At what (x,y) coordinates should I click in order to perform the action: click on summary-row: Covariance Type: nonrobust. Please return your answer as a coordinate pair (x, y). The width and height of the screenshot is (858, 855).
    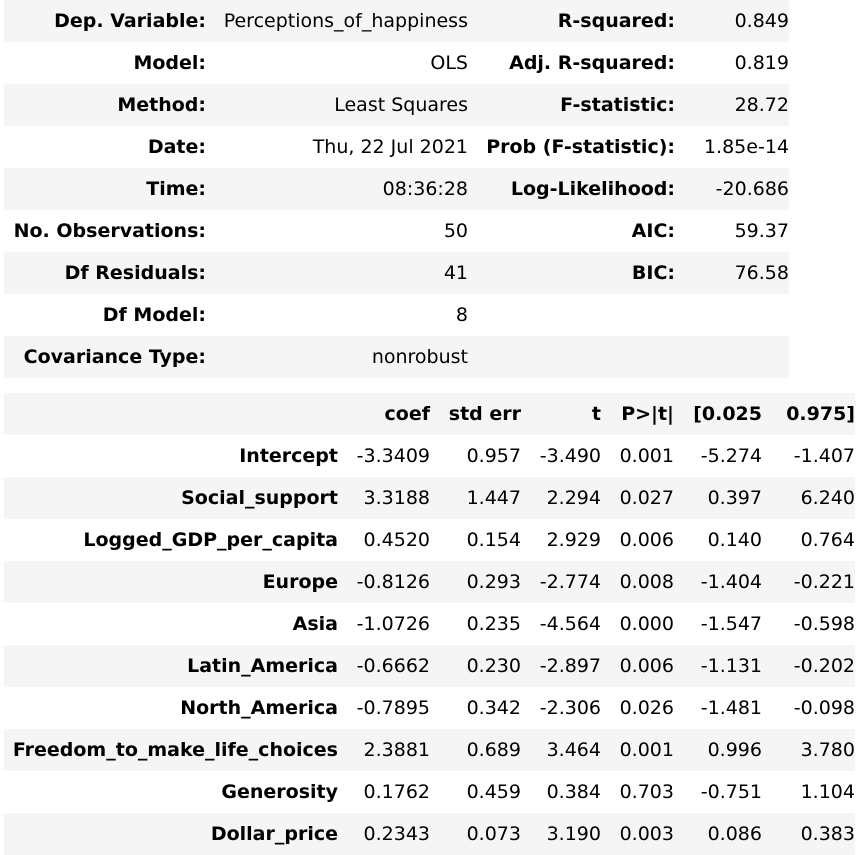
    Looking at the image, I should click on (396, 357).